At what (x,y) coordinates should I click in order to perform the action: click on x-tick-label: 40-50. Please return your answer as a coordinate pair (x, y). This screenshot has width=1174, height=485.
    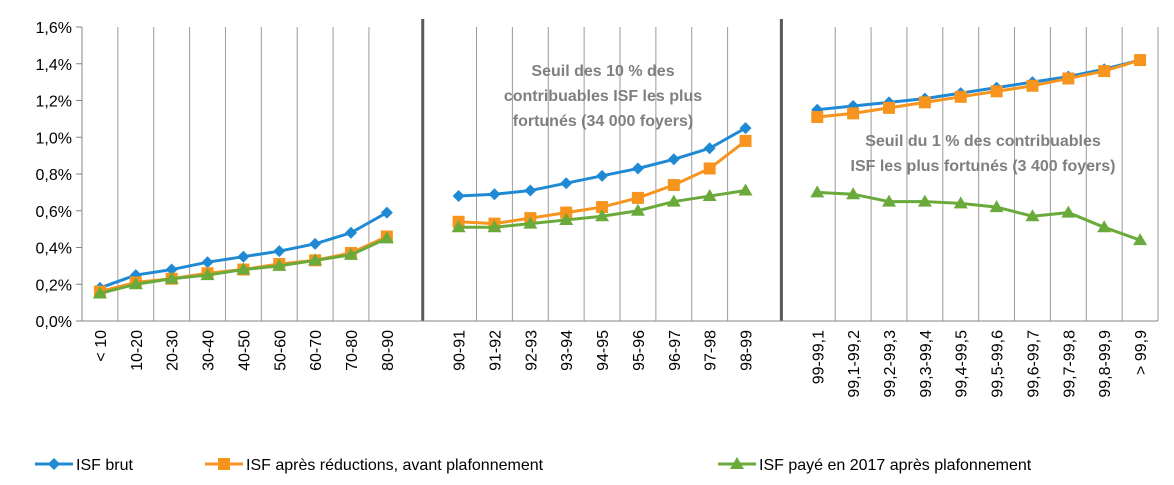
    Looking at the image, I should click on (244, 350).